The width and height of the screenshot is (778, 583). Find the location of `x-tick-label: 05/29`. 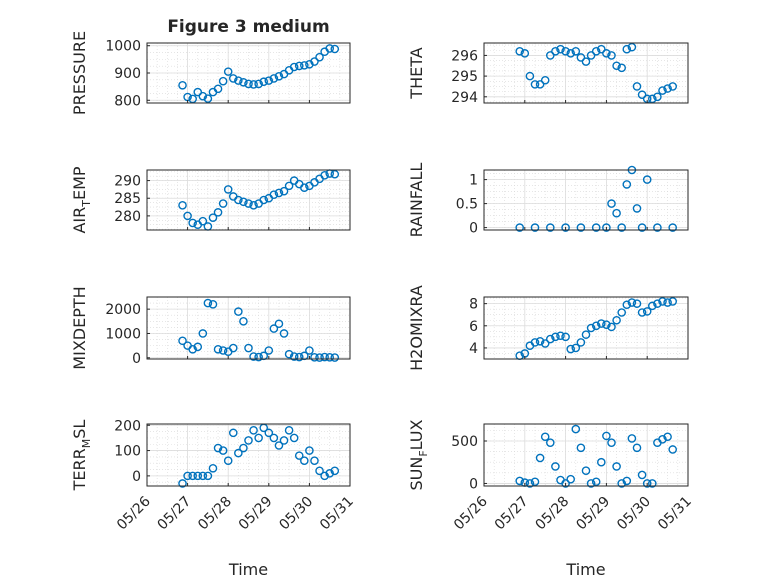

x-tick-label: 05/29 is located at coordinates (256, 514).